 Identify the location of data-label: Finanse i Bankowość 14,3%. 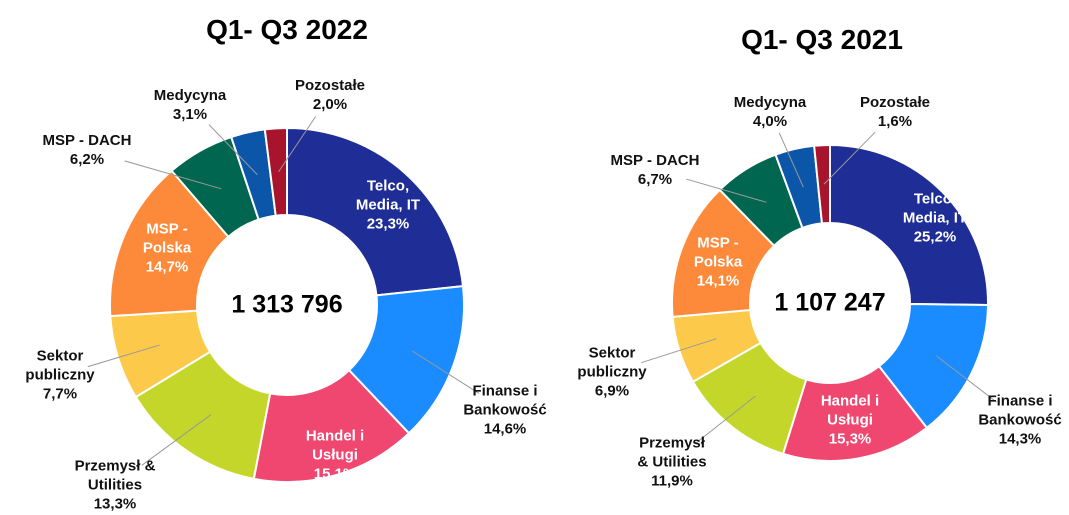
(1019, 420).